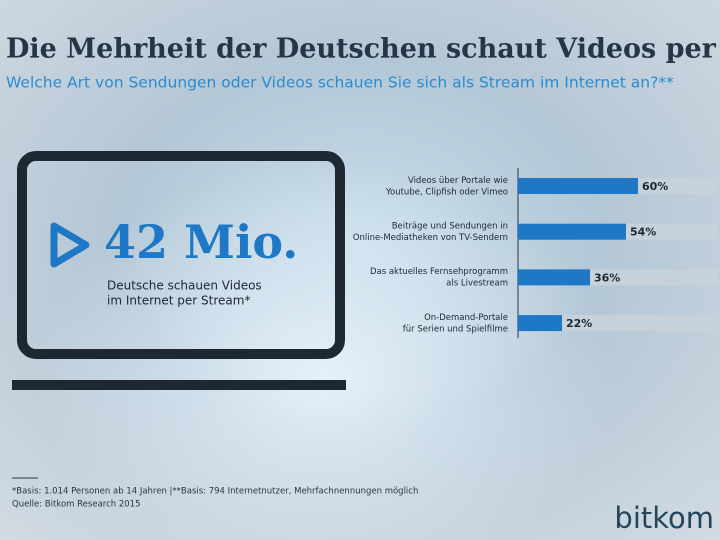  Describe the element at coordinates (655, 186) in the screenshot. I see `value-label: 60%` at that location.